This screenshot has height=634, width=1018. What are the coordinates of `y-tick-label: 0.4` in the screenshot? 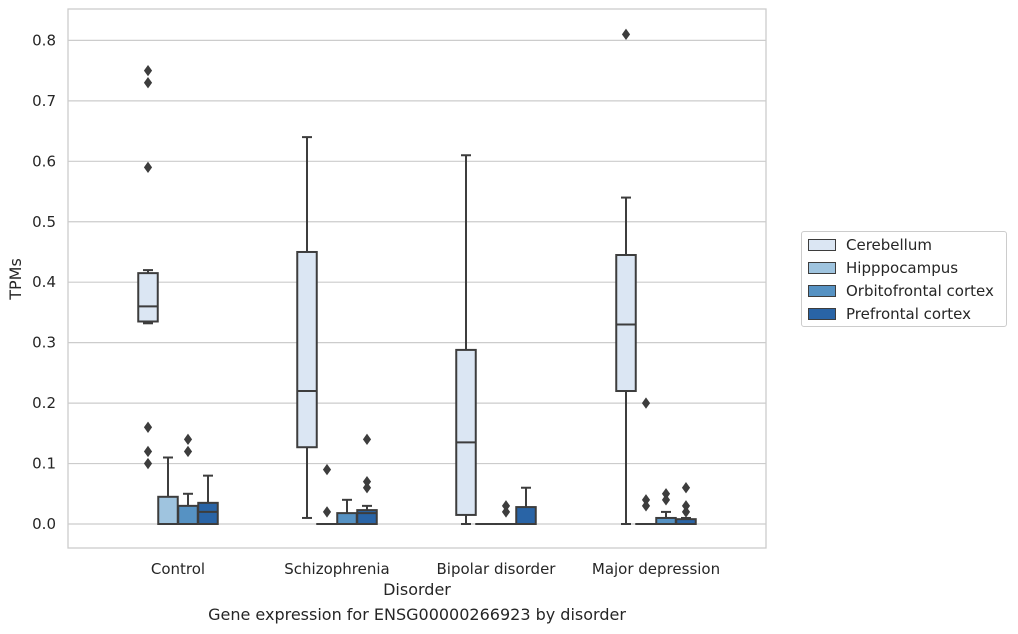 It's located at (44, 282).